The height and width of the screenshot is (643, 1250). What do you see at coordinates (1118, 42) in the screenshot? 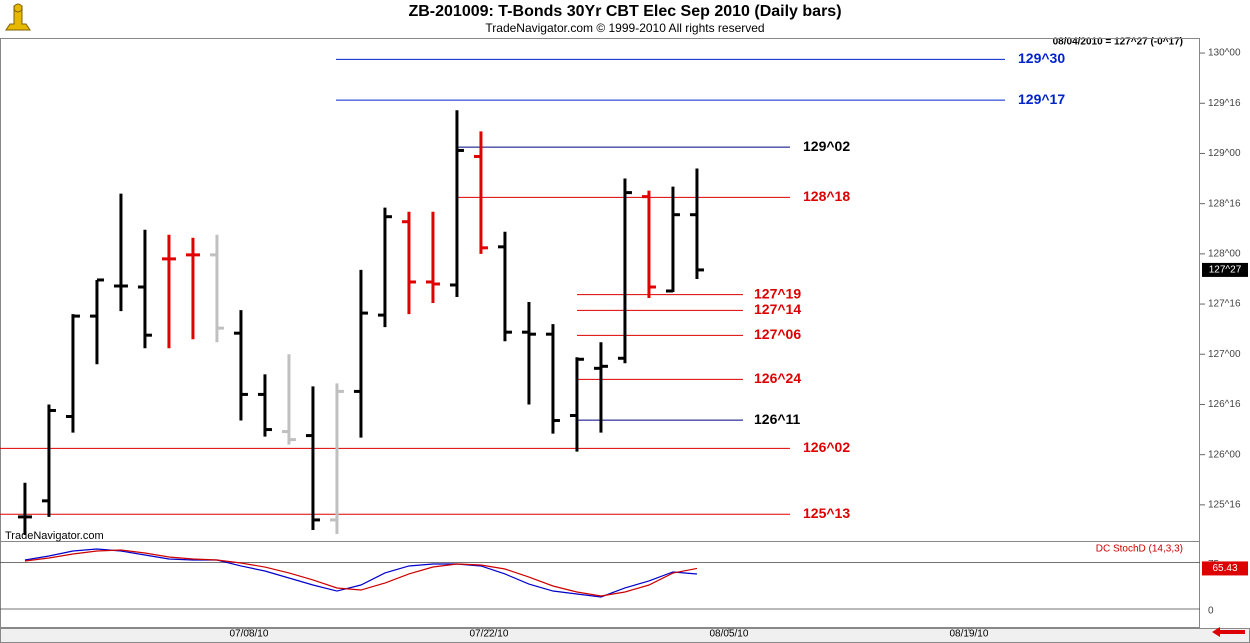
I see `quote: 08/04/2010 = 127^27 (-0^17)` at bounding box center [1118, 42].